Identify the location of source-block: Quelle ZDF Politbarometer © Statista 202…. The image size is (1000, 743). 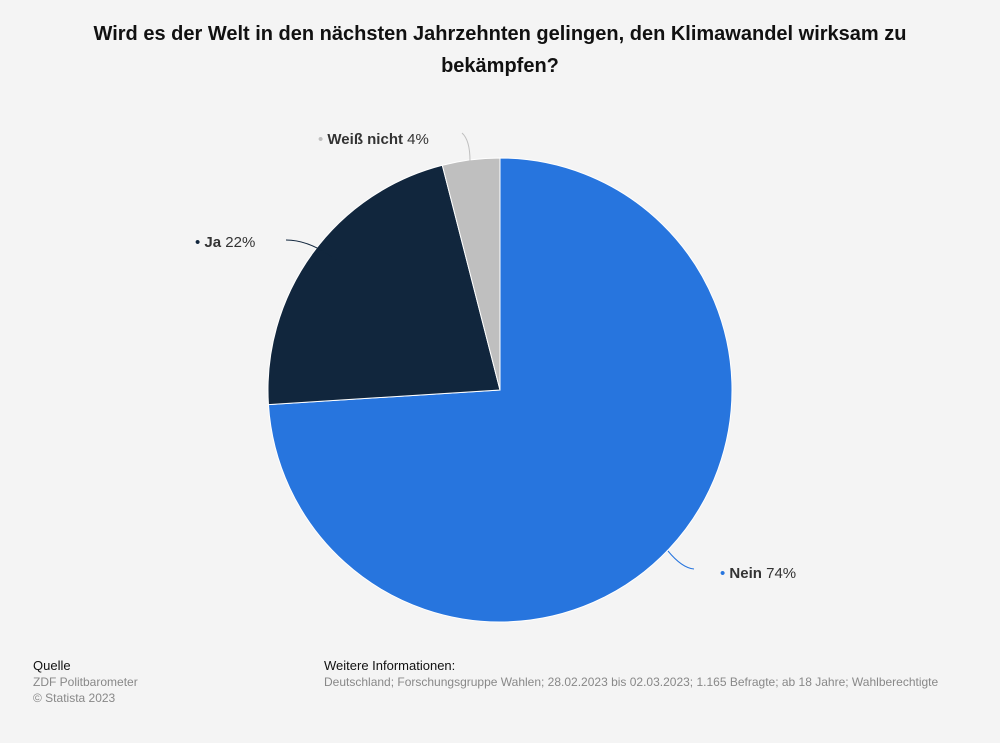
(85, 682).